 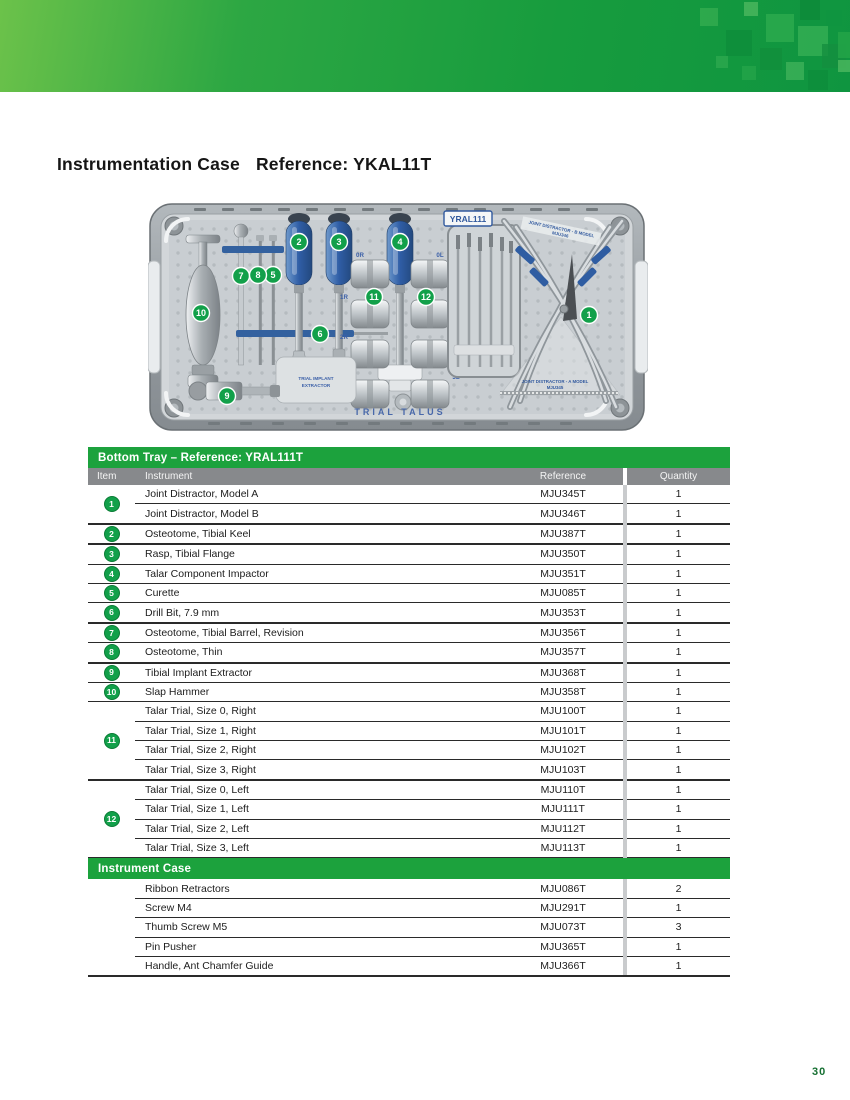 What do you see at coordinates (563, 692) in the screenshot?
I see `reference-cell: MJU358T` at bounding box center [563, 692].